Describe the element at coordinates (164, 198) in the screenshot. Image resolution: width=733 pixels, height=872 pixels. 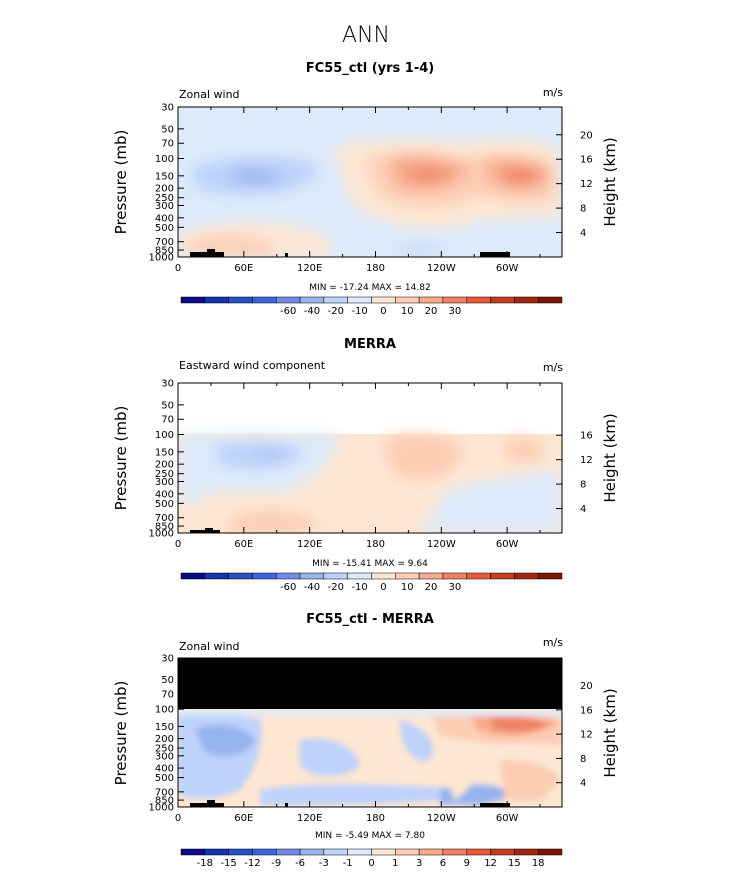
I see `pressure-tick-label: 250` at that location.